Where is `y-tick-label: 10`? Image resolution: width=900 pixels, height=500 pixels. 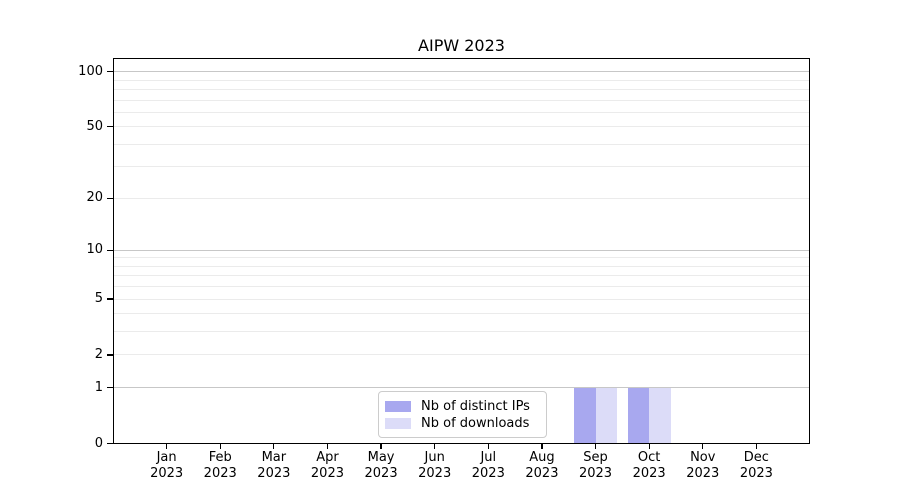
y-tick-label: 10 is located at coordinates (94, 250).